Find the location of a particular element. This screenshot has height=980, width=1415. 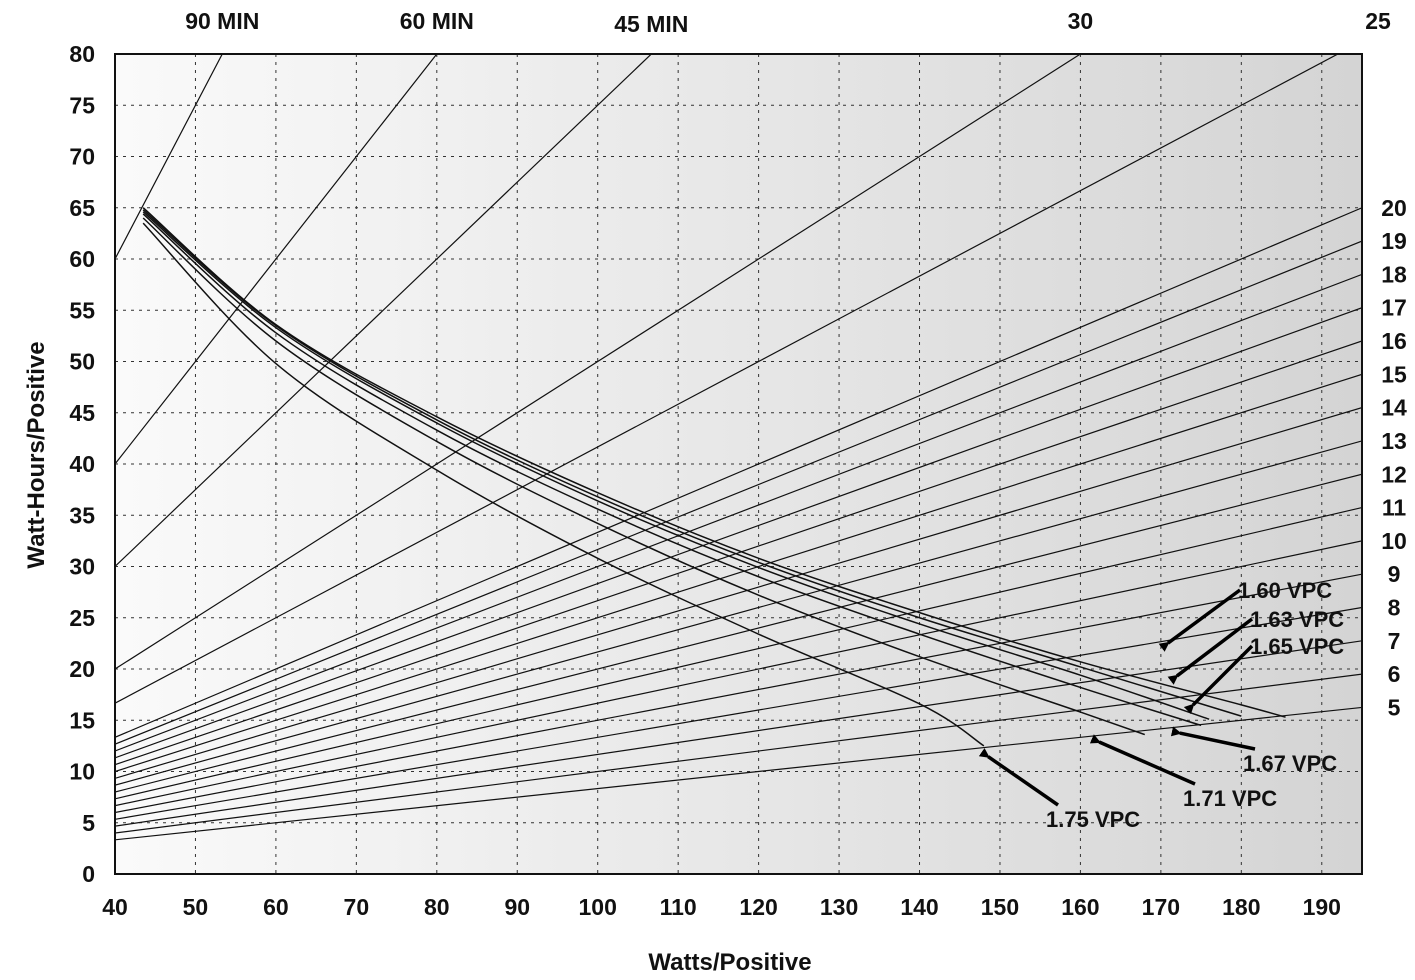

runtime-label: 7 is located at coordinates (1394, 641).